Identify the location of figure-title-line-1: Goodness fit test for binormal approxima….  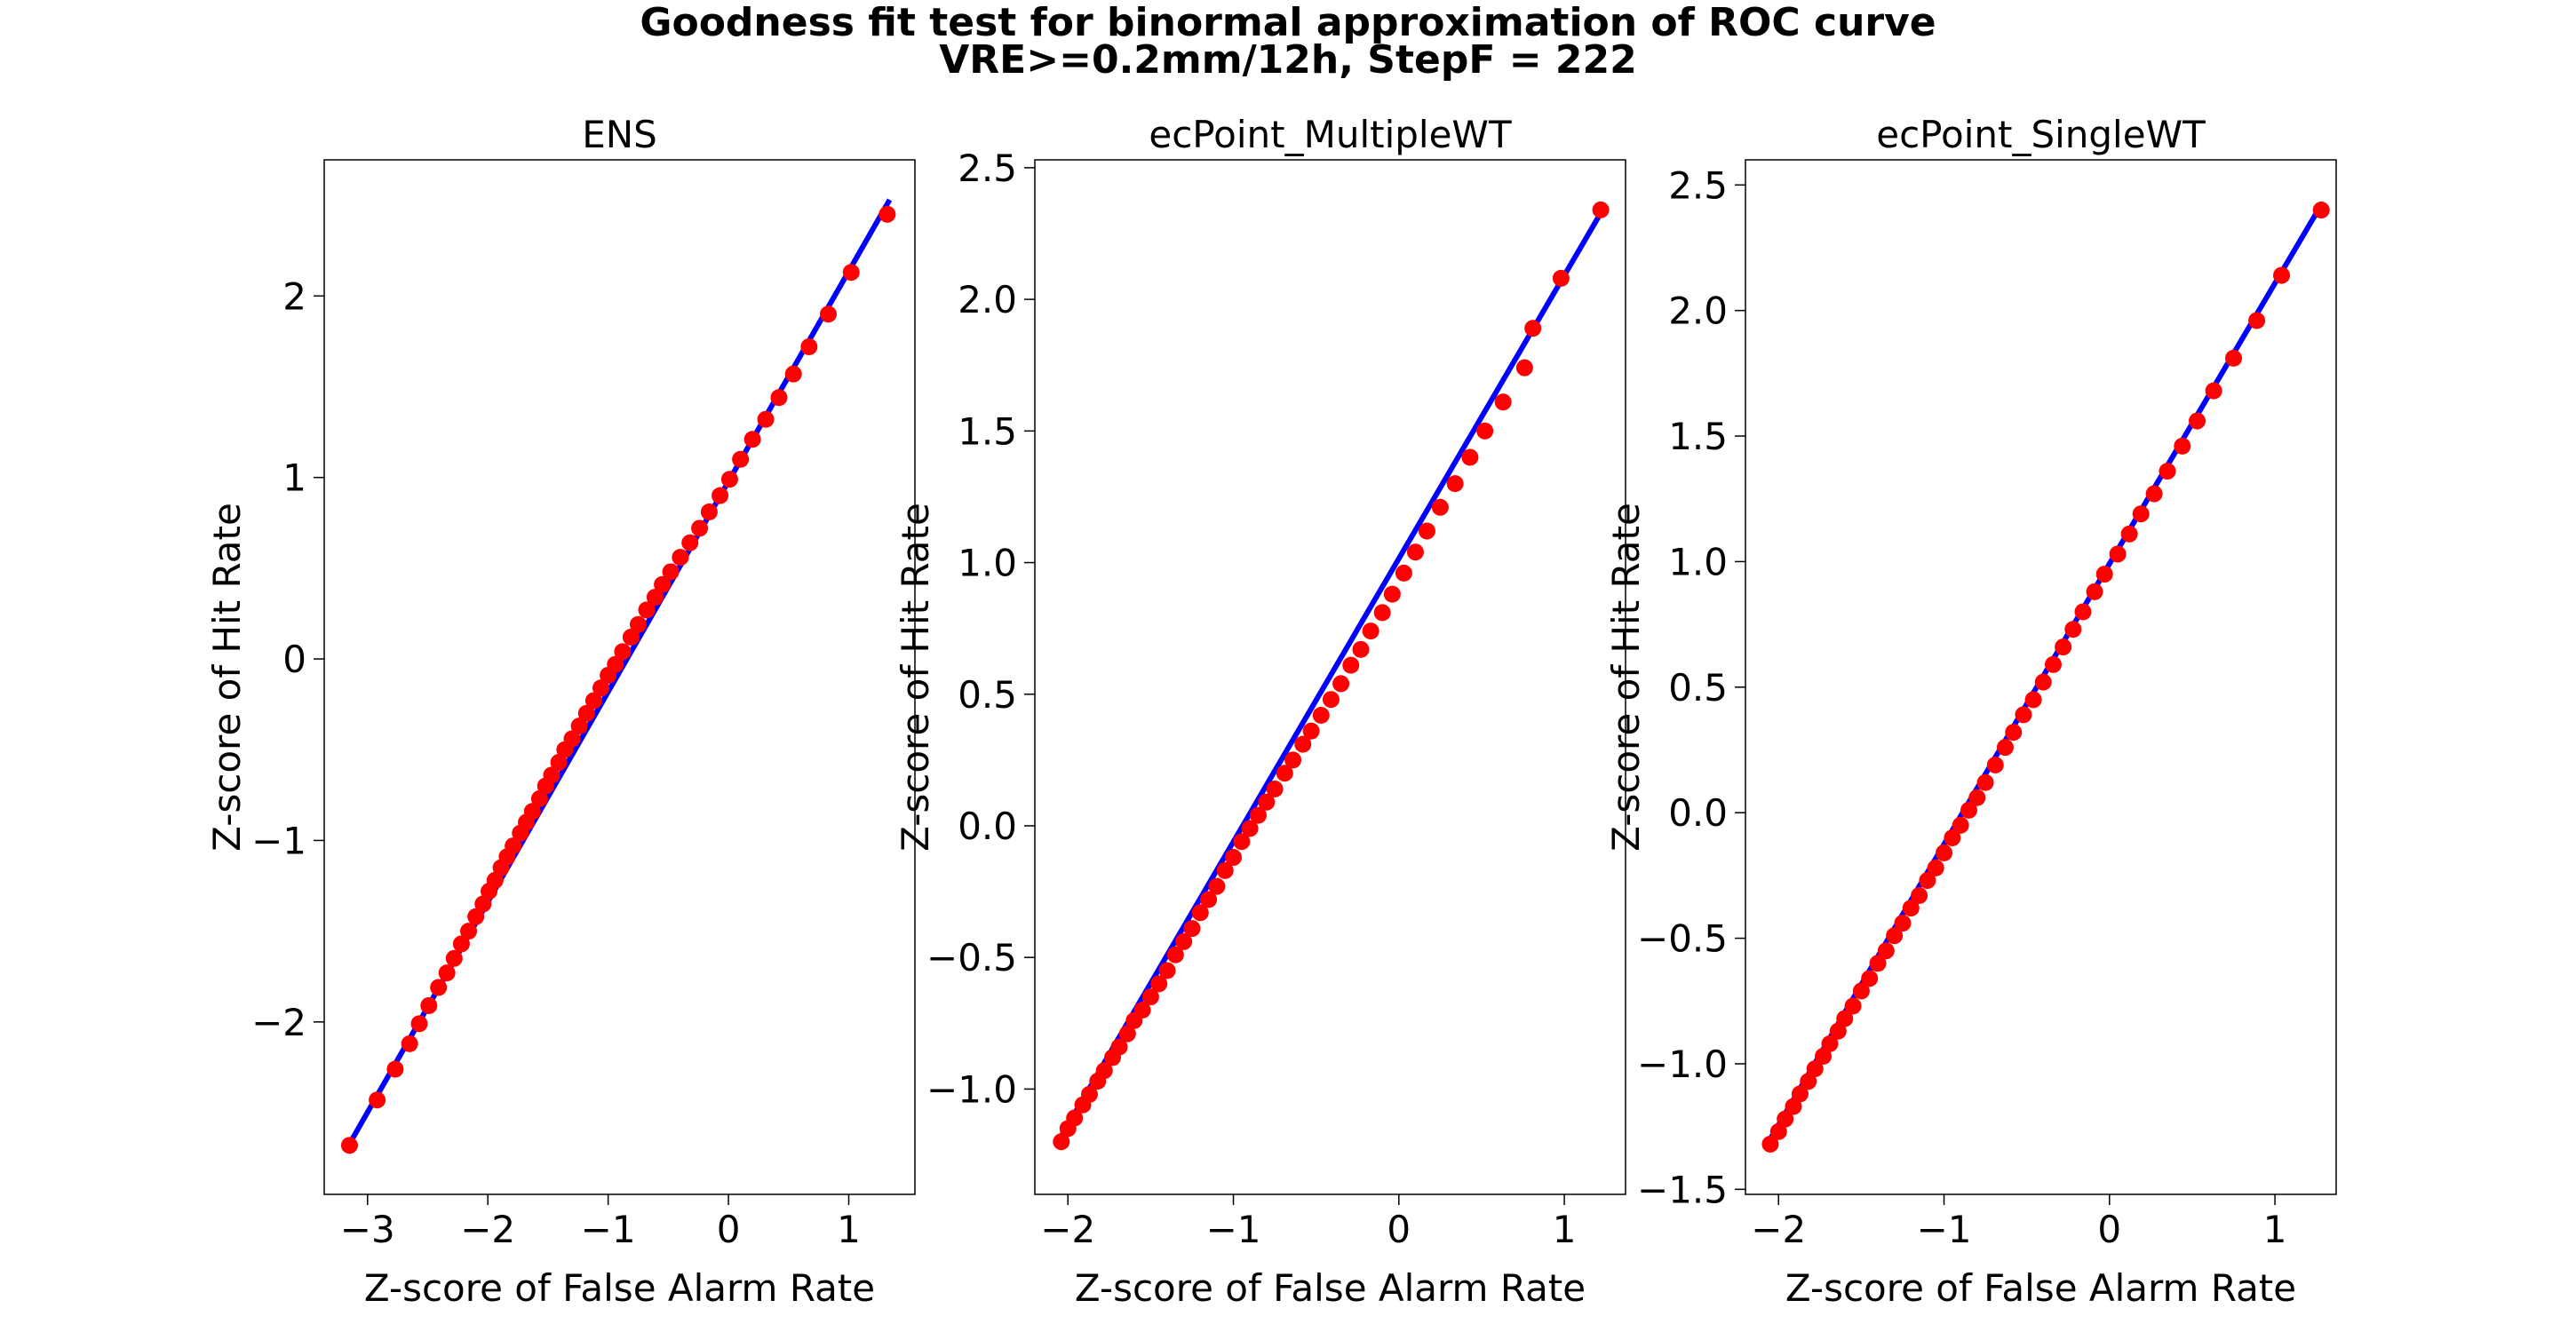
(1288, 22).